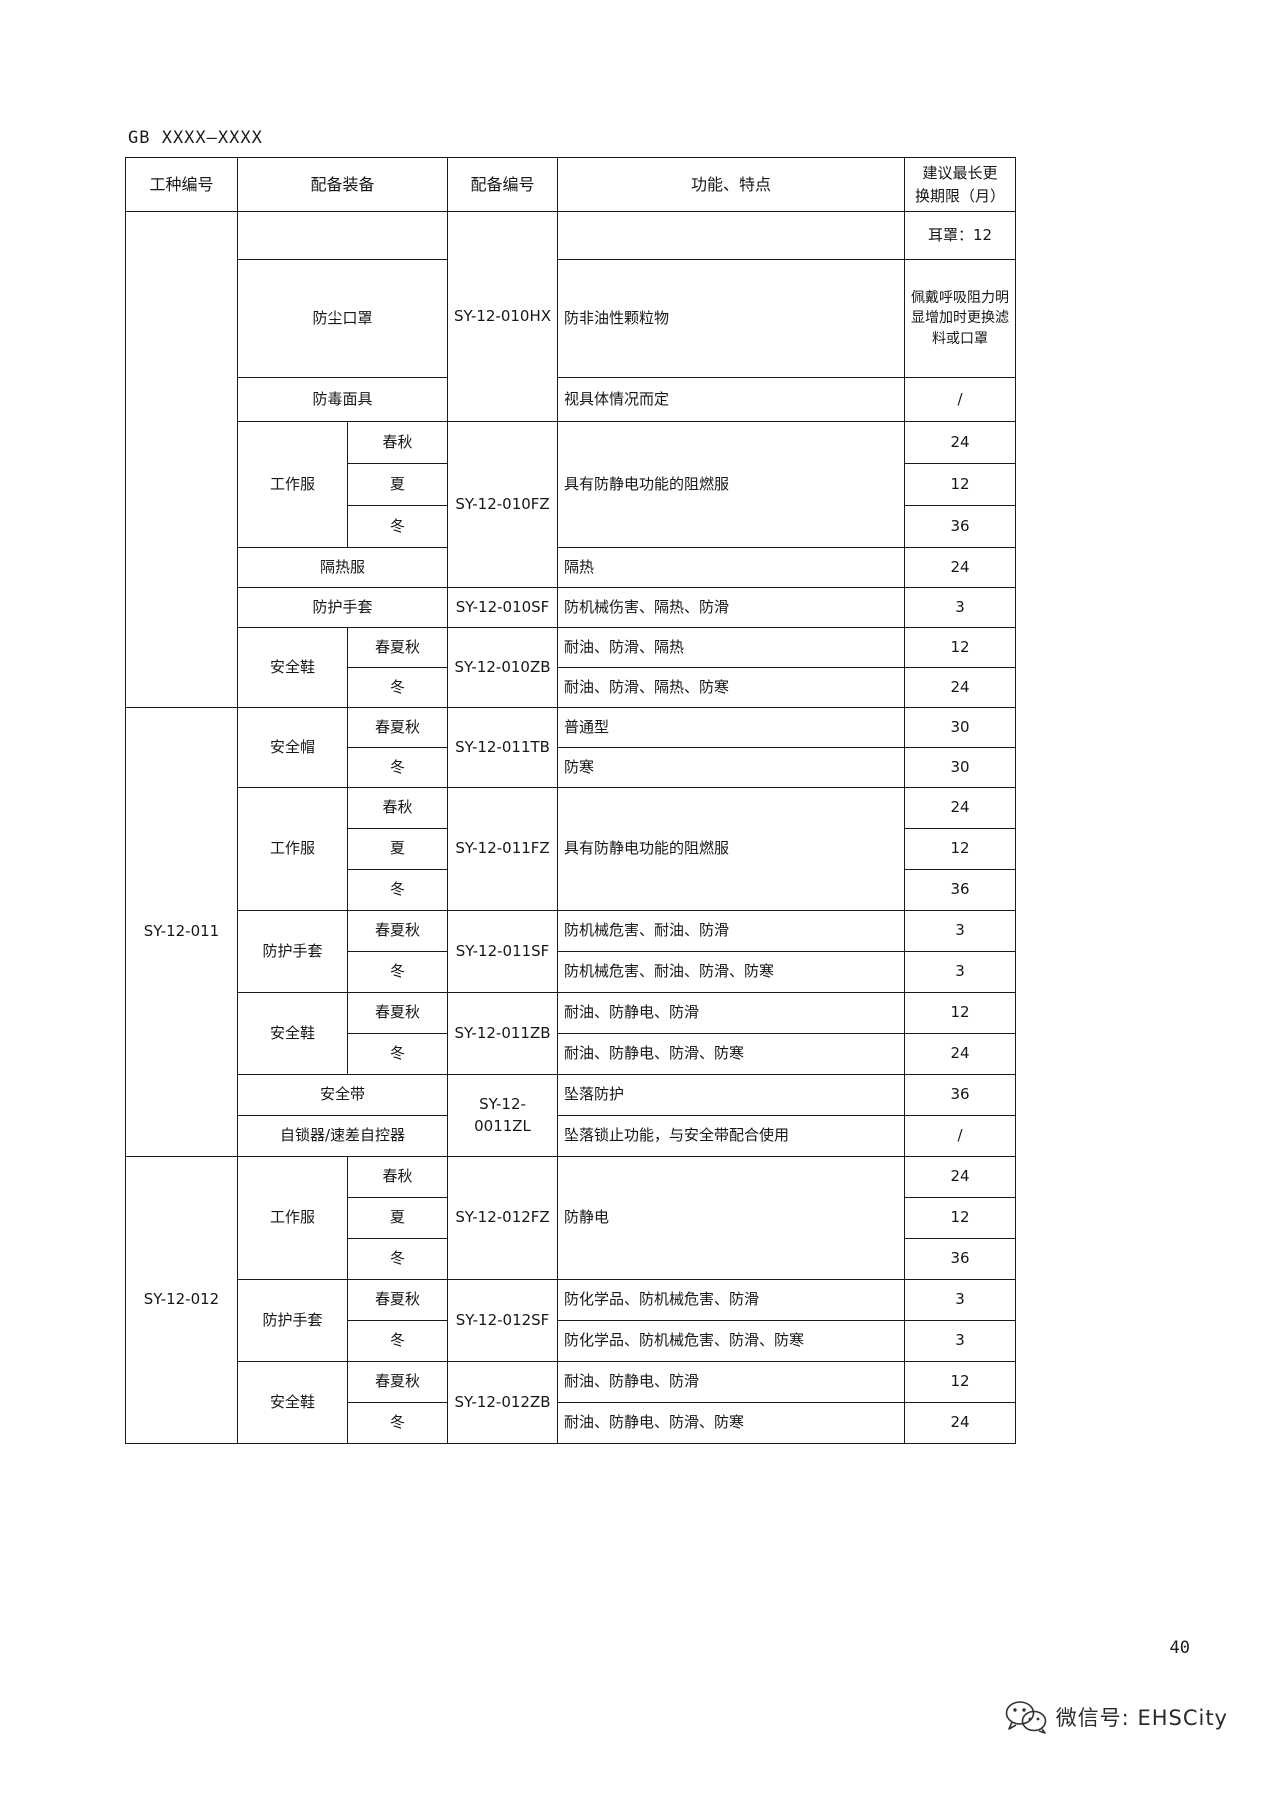 Image resolution: width=1280 pixels, height=1810 pixels. What do you see at coordinates (571, 567) in the screenshot?
I see `table-row: 隔热服 隔热 24` at bounding box center [571, 567].